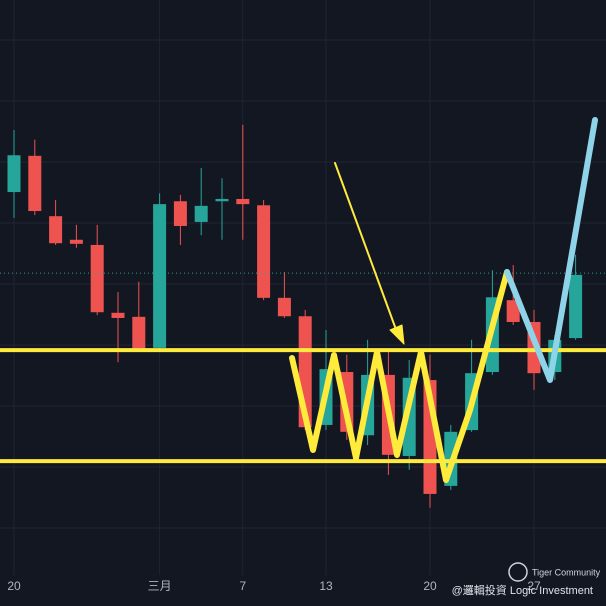  Describe the element at coordinates (518, 572) in the screenshot. I see `logo` at that location.